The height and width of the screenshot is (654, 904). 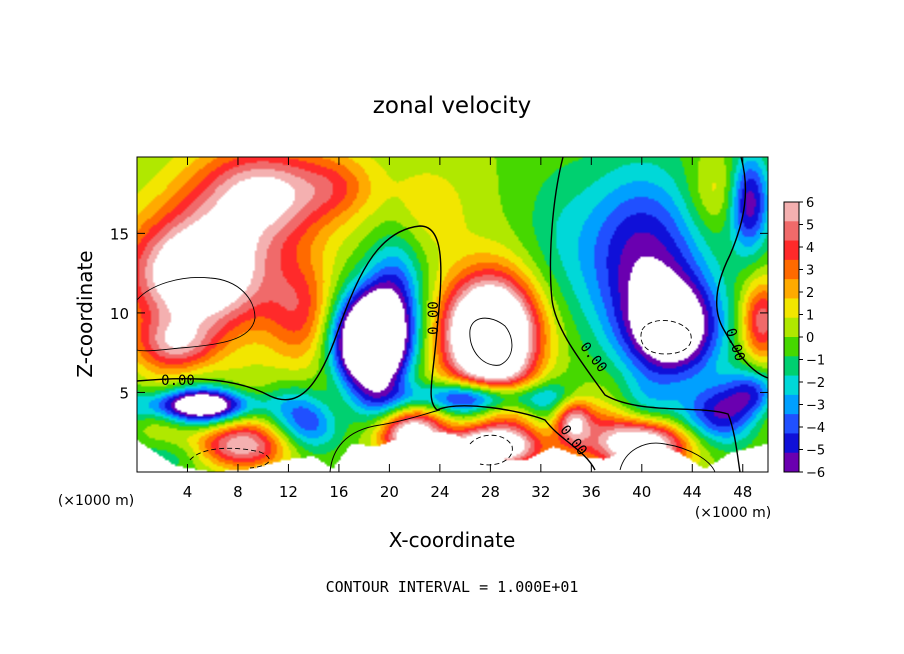 I want to click on x-tick-label: 16, so click(x=338, y=492).